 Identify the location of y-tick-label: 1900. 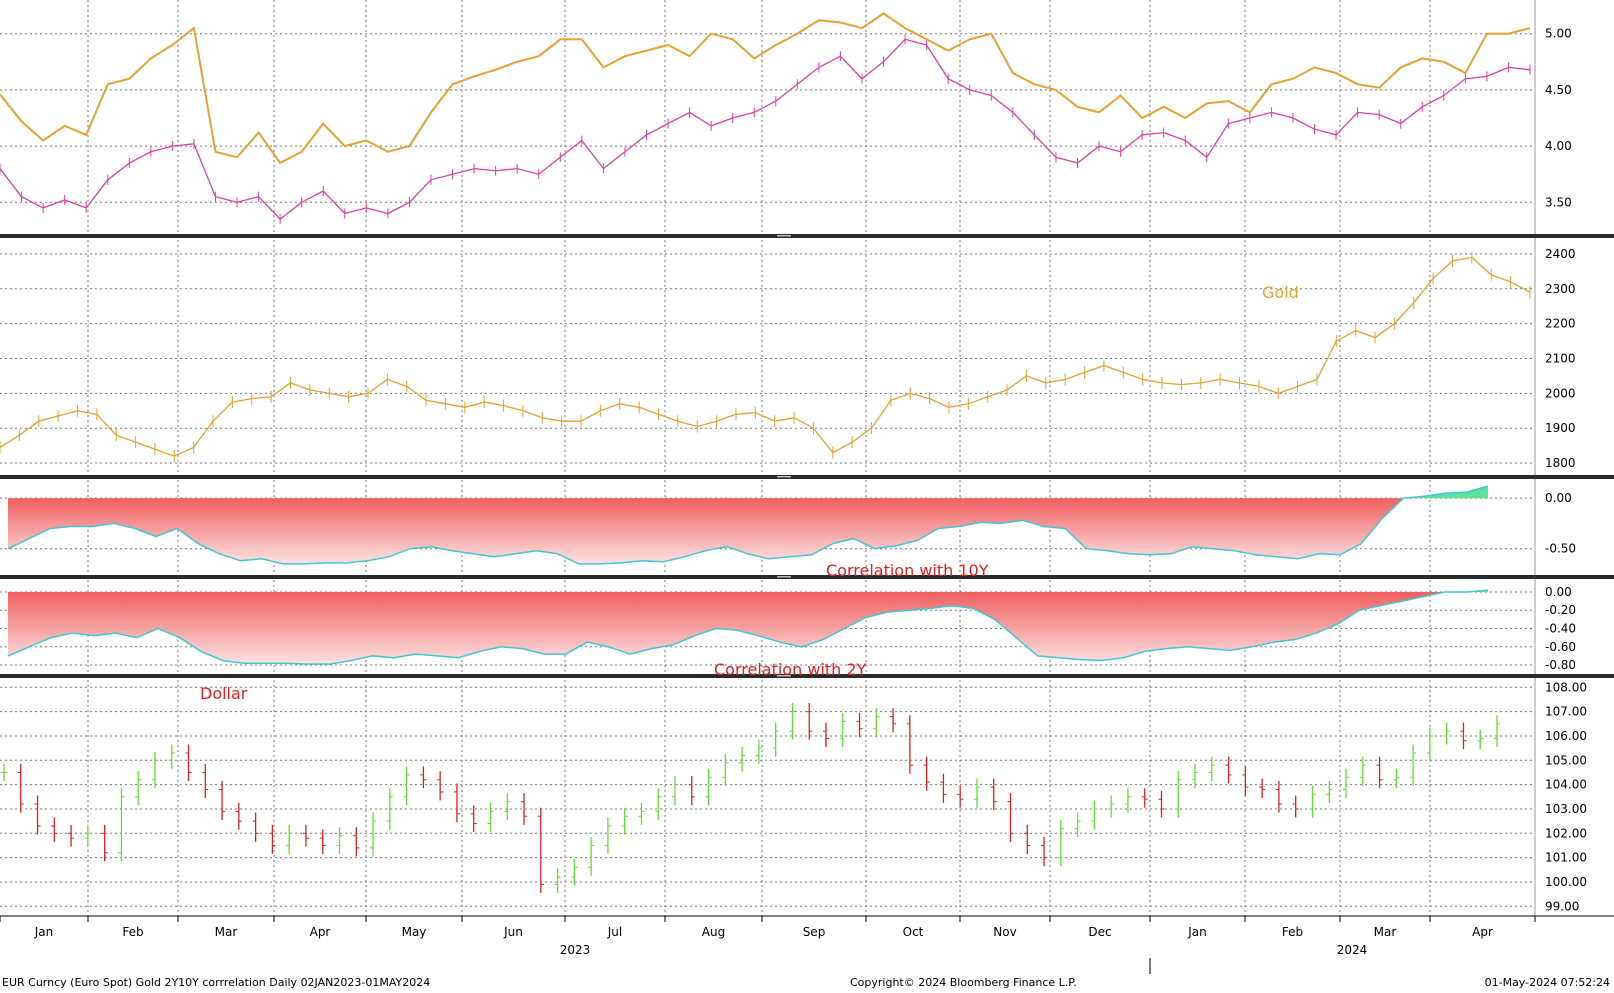
(1560, 428).